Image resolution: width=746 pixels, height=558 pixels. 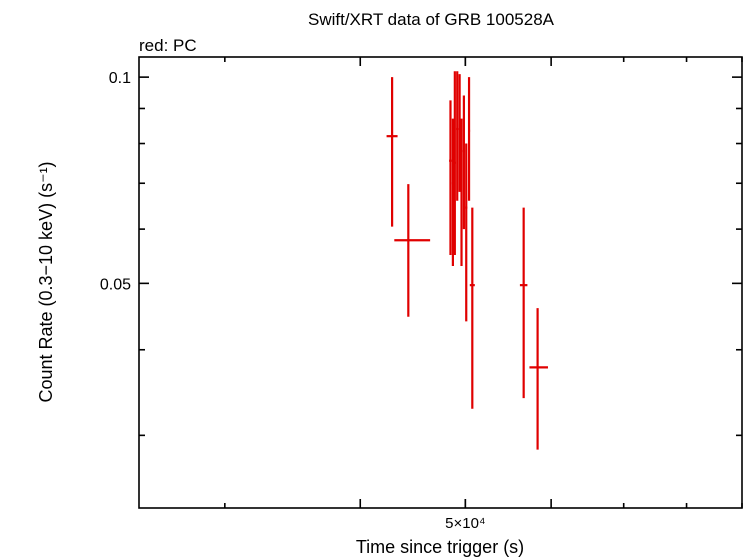 What do you see at coordinates (168, 45) in the screenshot?
I see `chart-subtitle: red: PC` at bounding box center [168, 45].